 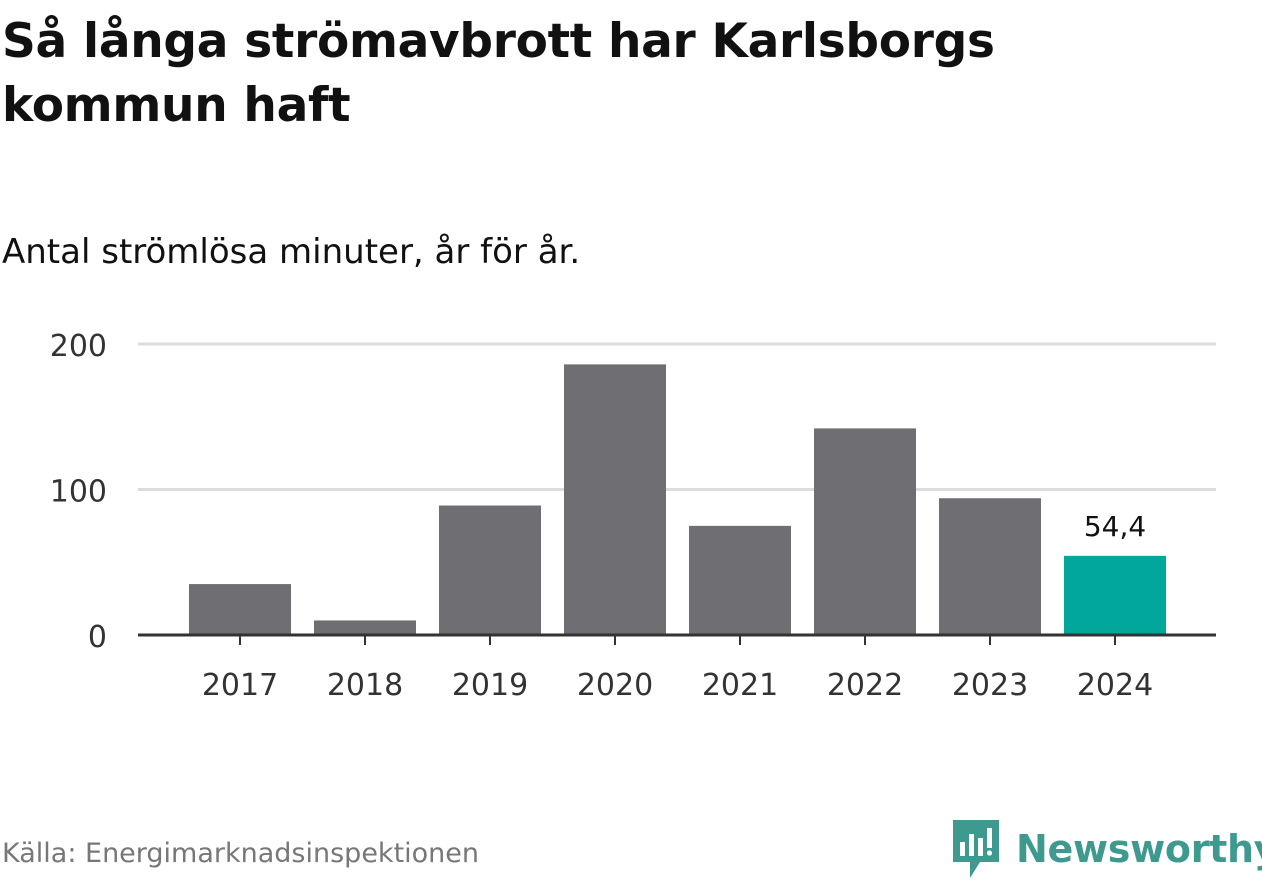 What do you see at coordinates (976, 849) in the screenshot?
I see `newsworthy-logo-icon` at bounding box center [976, 849].